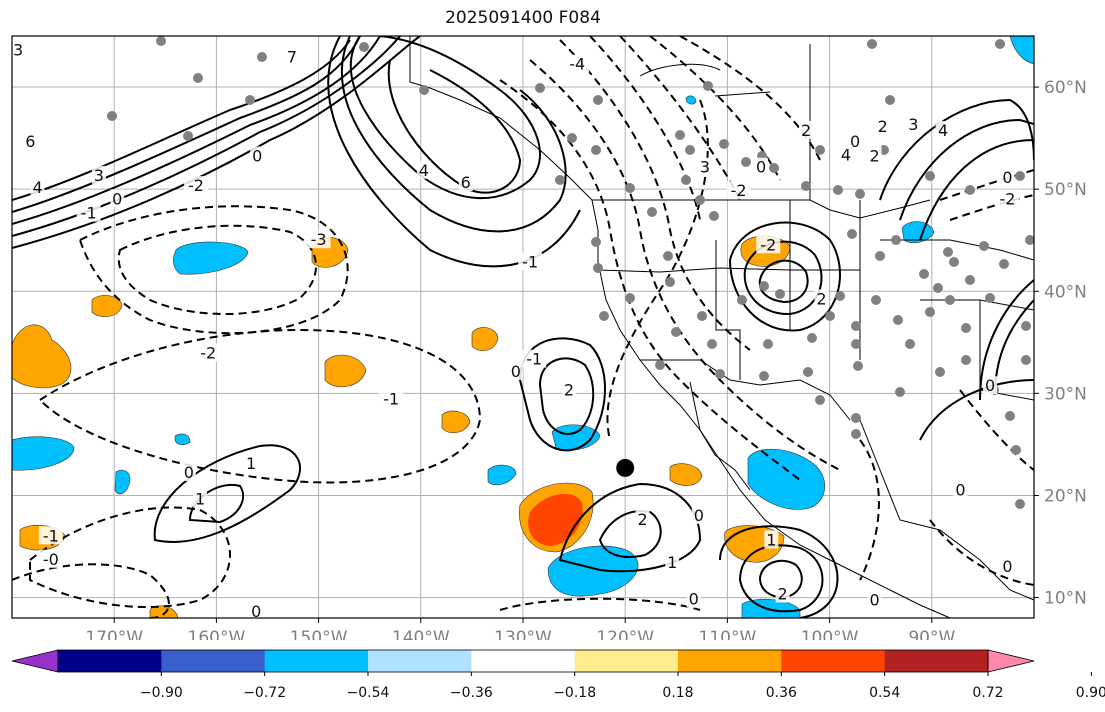  I want to click on colorbar-swatches, so click(523, 661).